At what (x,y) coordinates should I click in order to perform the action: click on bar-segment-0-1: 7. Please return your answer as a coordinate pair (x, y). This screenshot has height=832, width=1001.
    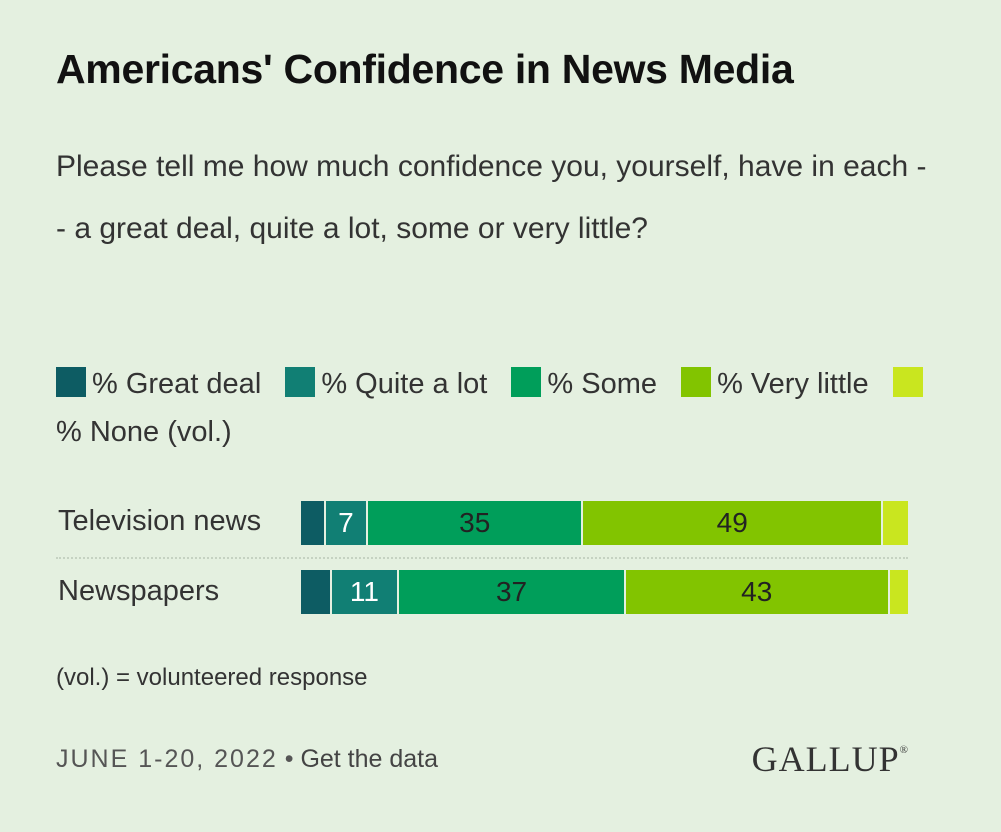
    Looking at the image, I should click on (347, 523).